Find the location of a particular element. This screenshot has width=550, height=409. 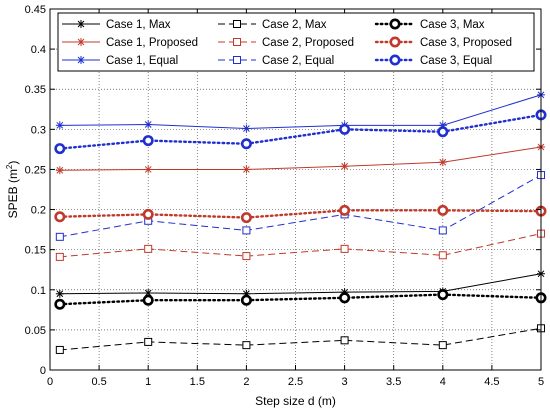

y-tick-label: 0.35 is located at coordinates (35, 90).